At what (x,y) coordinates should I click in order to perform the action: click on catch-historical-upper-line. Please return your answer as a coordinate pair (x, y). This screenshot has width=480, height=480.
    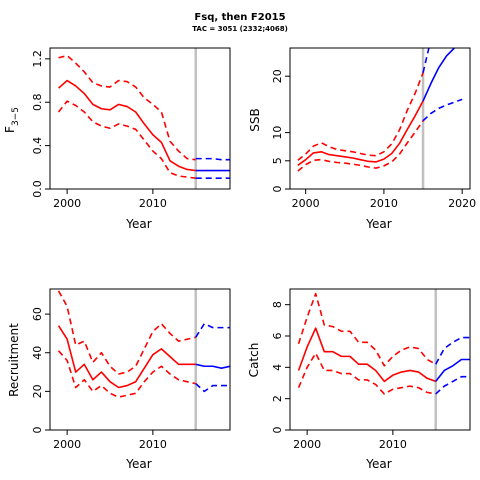
    Looking at the image, I should click on (367, 329).